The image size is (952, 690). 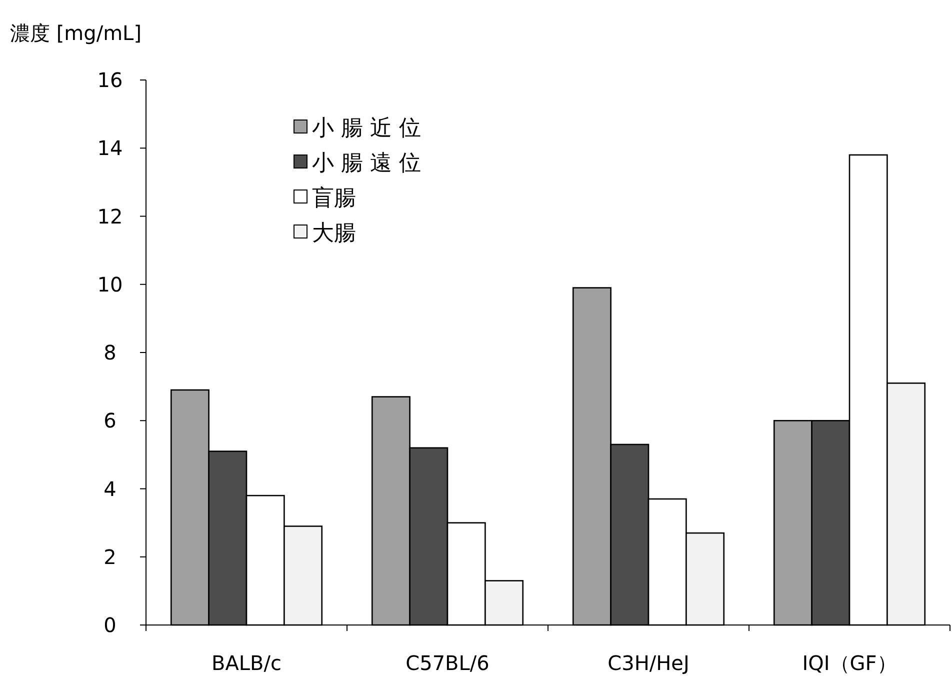 What do you see at coordinates (334, 233) in the screenshot?
I see `legend-label: 大腸` at bounding box center [334, 233].